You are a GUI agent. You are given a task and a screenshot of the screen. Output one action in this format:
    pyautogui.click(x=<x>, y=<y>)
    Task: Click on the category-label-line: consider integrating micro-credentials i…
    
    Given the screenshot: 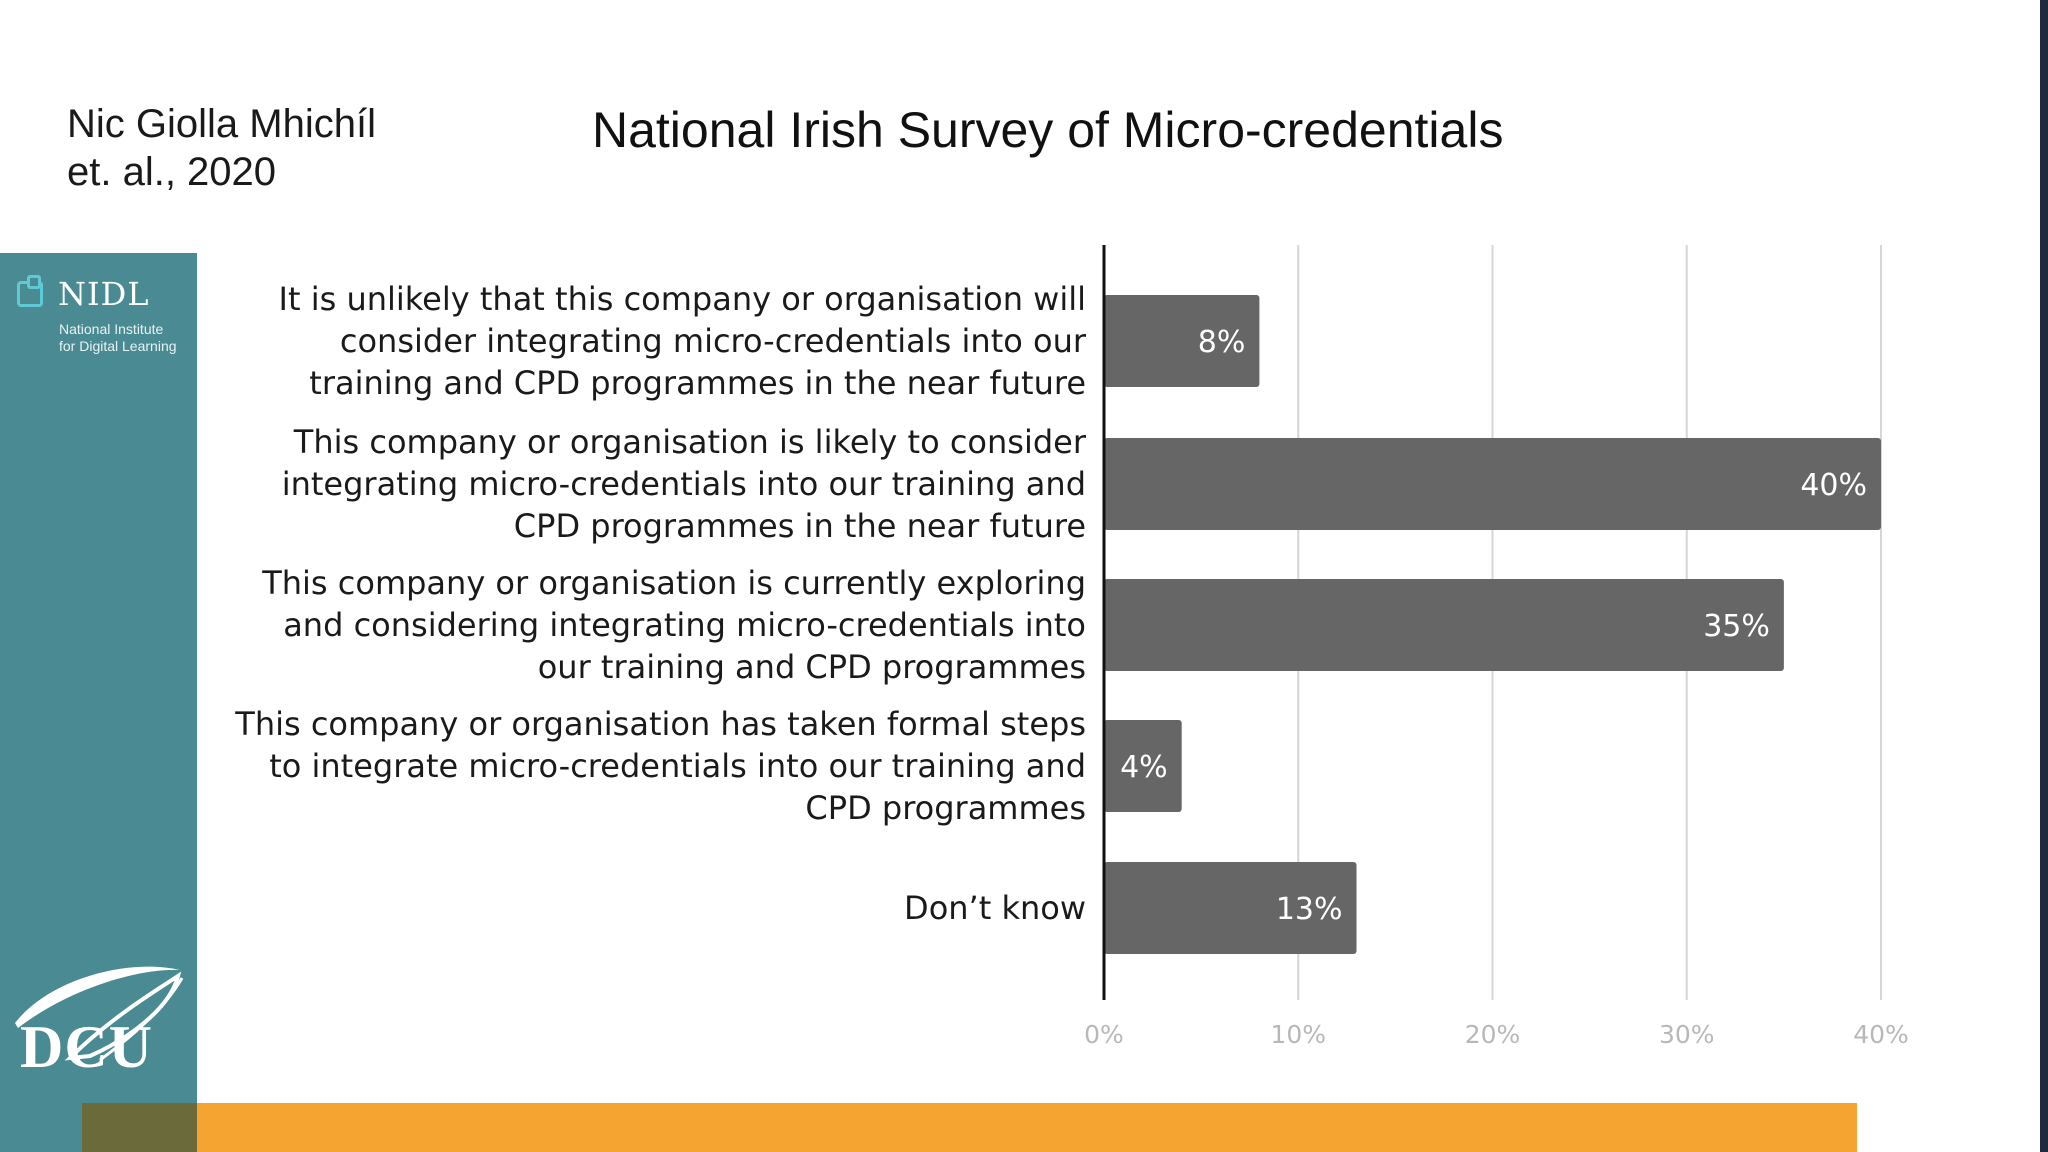 What is the action you would take?
    pyautogui.click(x=713, y=341)
    